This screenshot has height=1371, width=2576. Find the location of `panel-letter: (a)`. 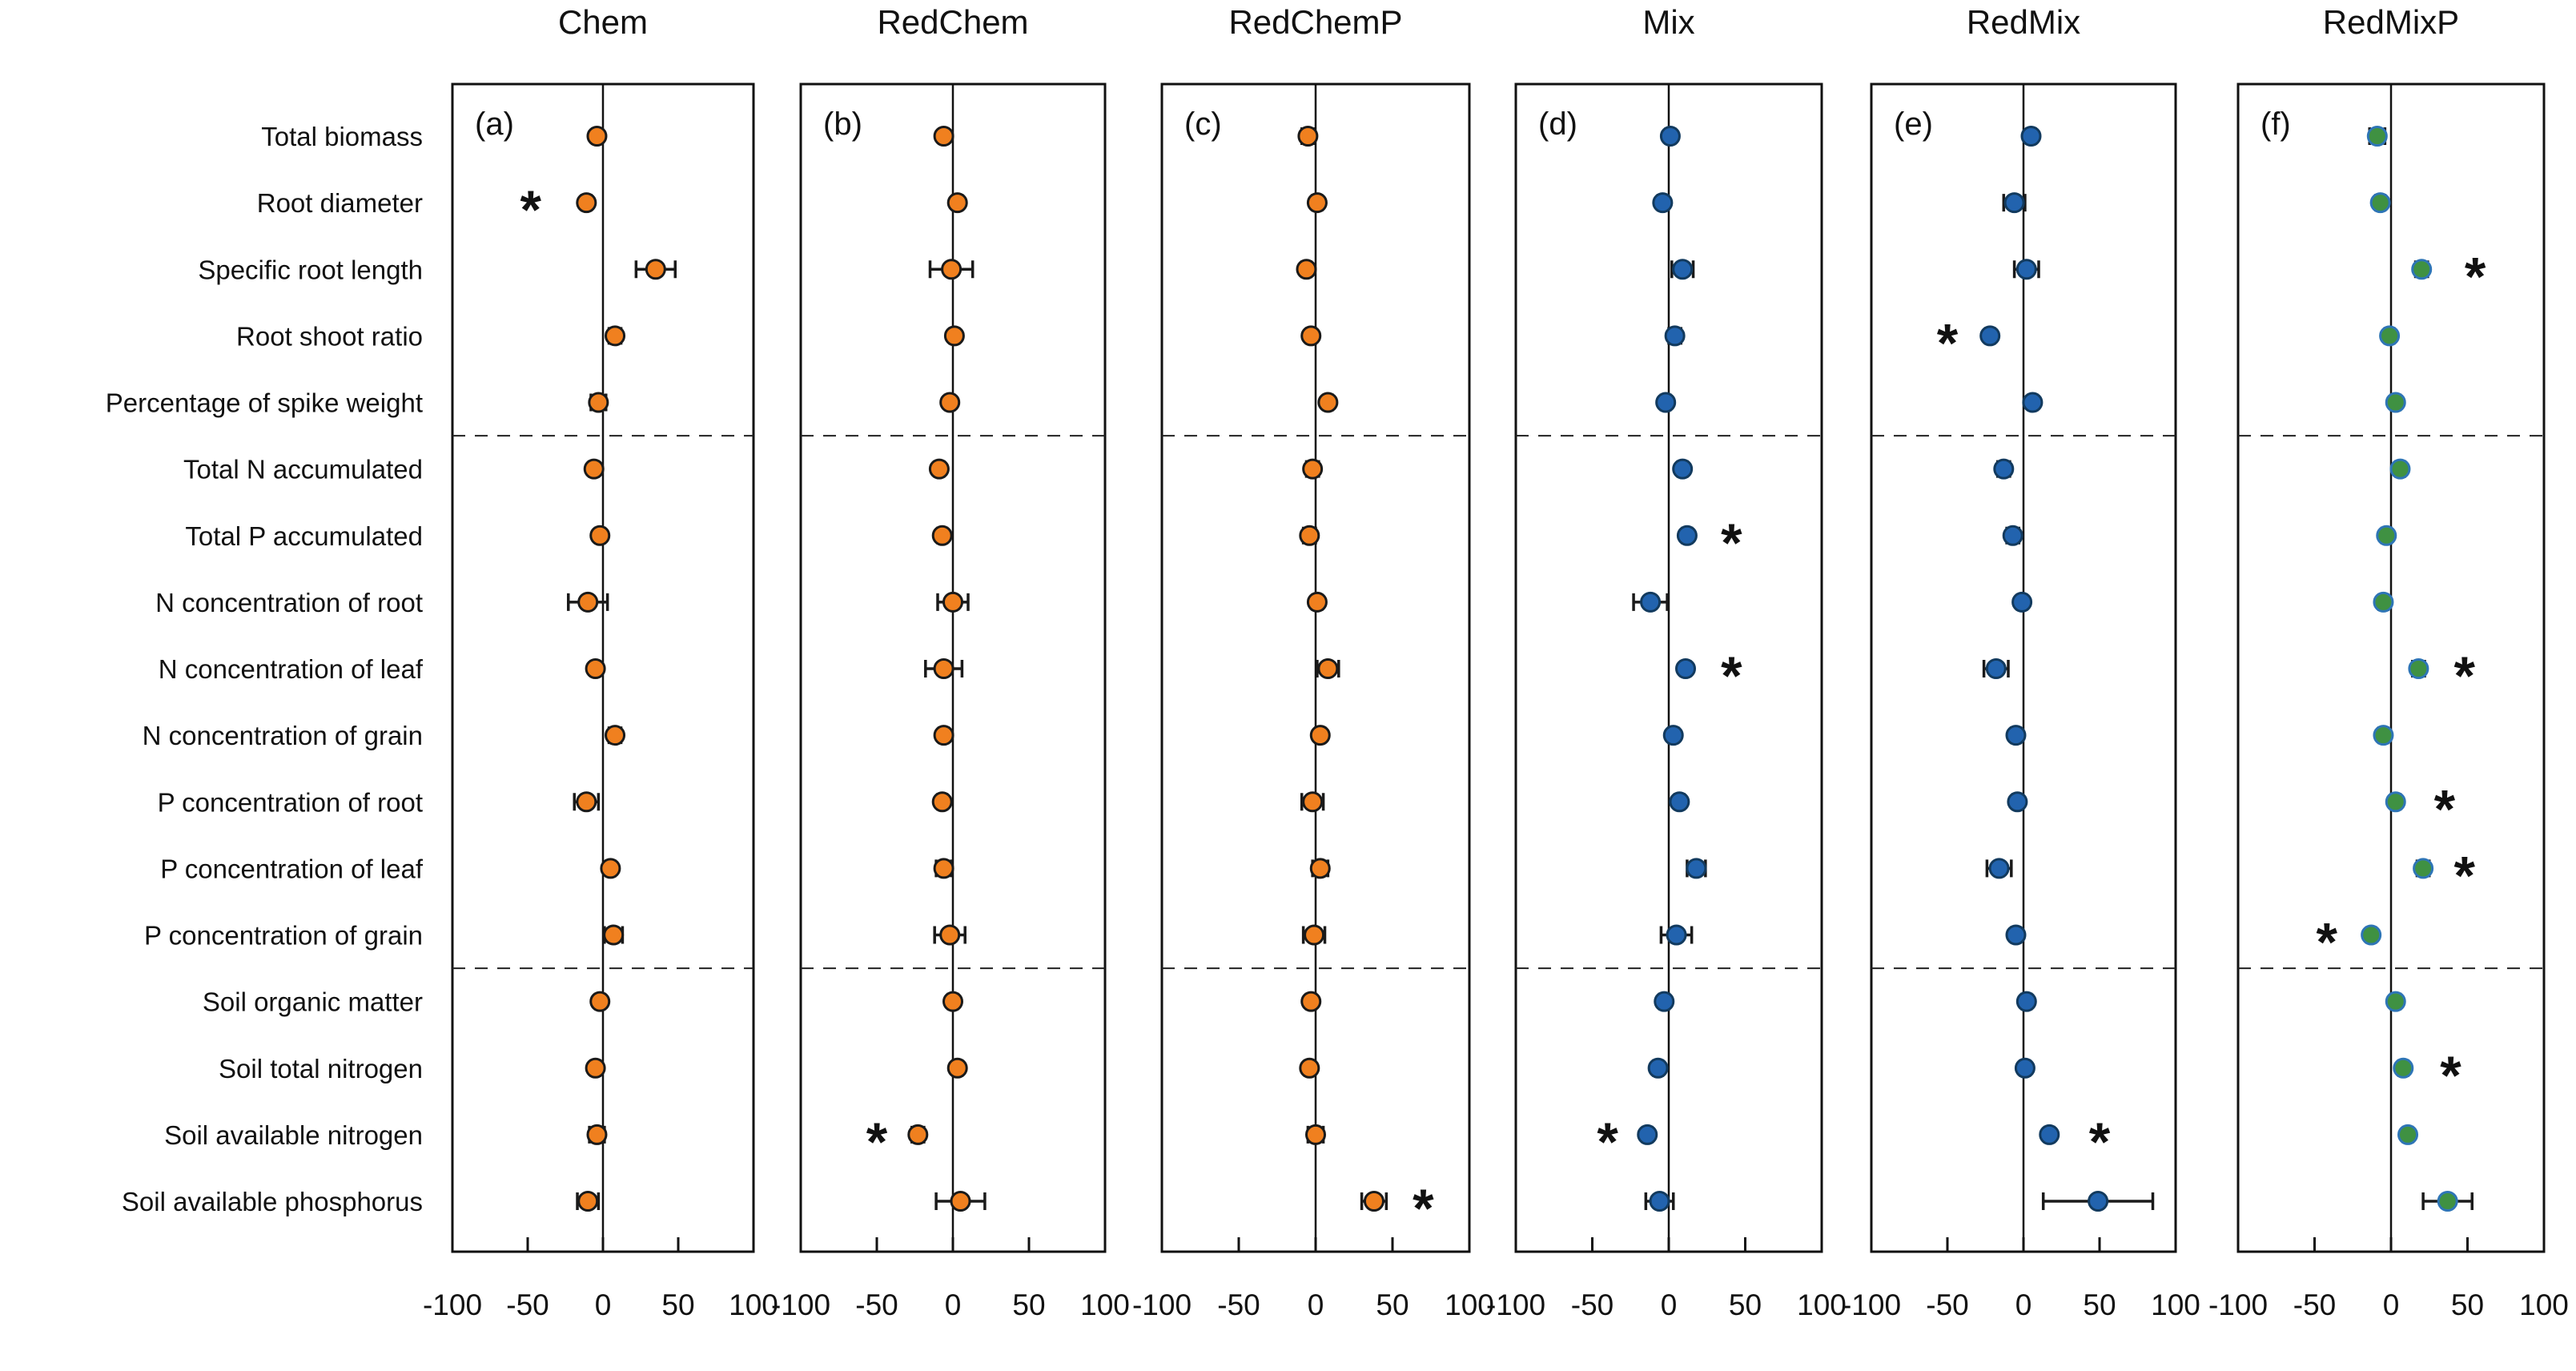

panel-letter: (a) is located at coordinates (494, 124).